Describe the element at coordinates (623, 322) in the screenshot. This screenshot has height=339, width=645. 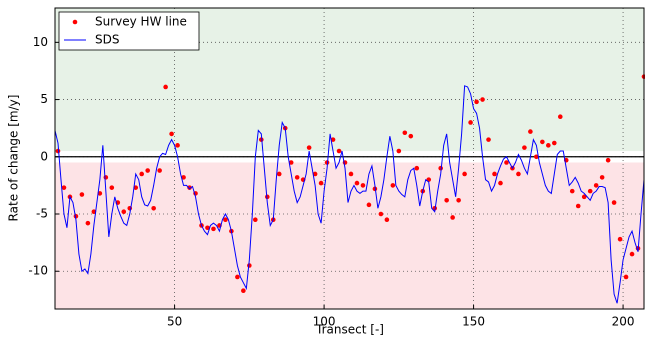
I see `x-tick-label: 200` at that location.